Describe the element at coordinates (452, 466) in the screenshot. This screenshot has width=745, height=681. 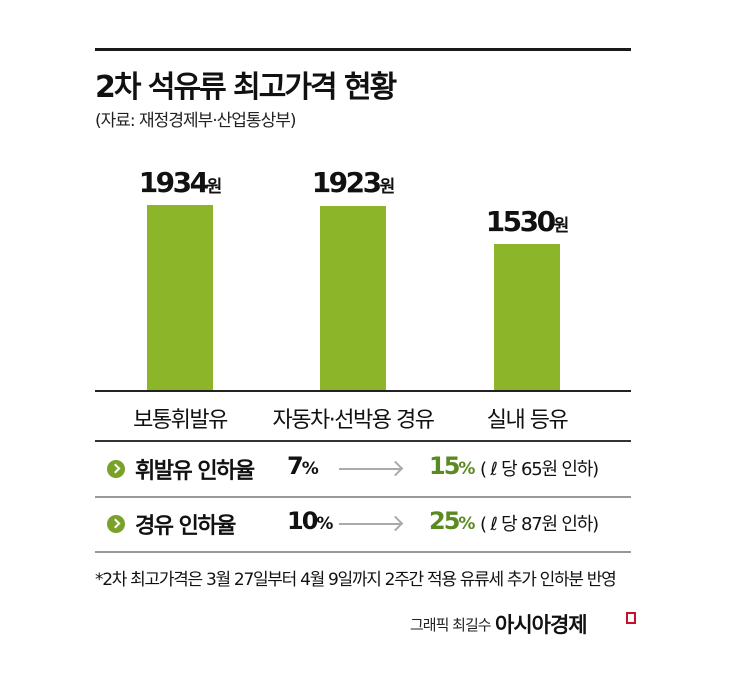
I see `rate-to: 15%` at that location.